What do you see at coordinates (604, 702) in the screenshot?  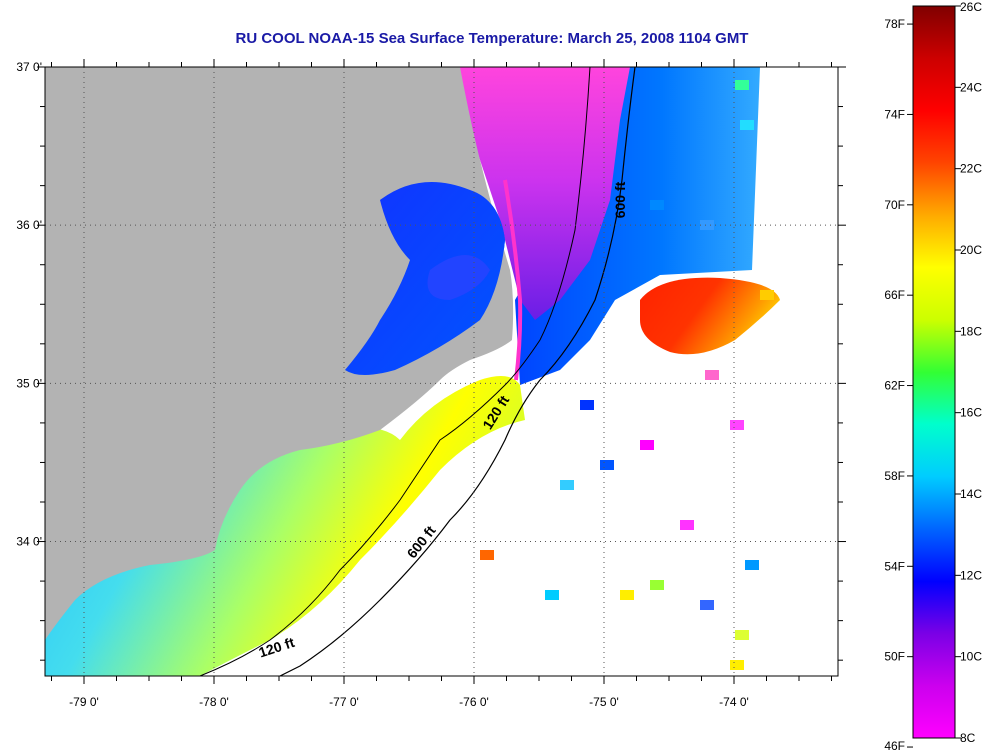 I see `lon-tick-label: -75 0'` at bounding box center [604, 702].